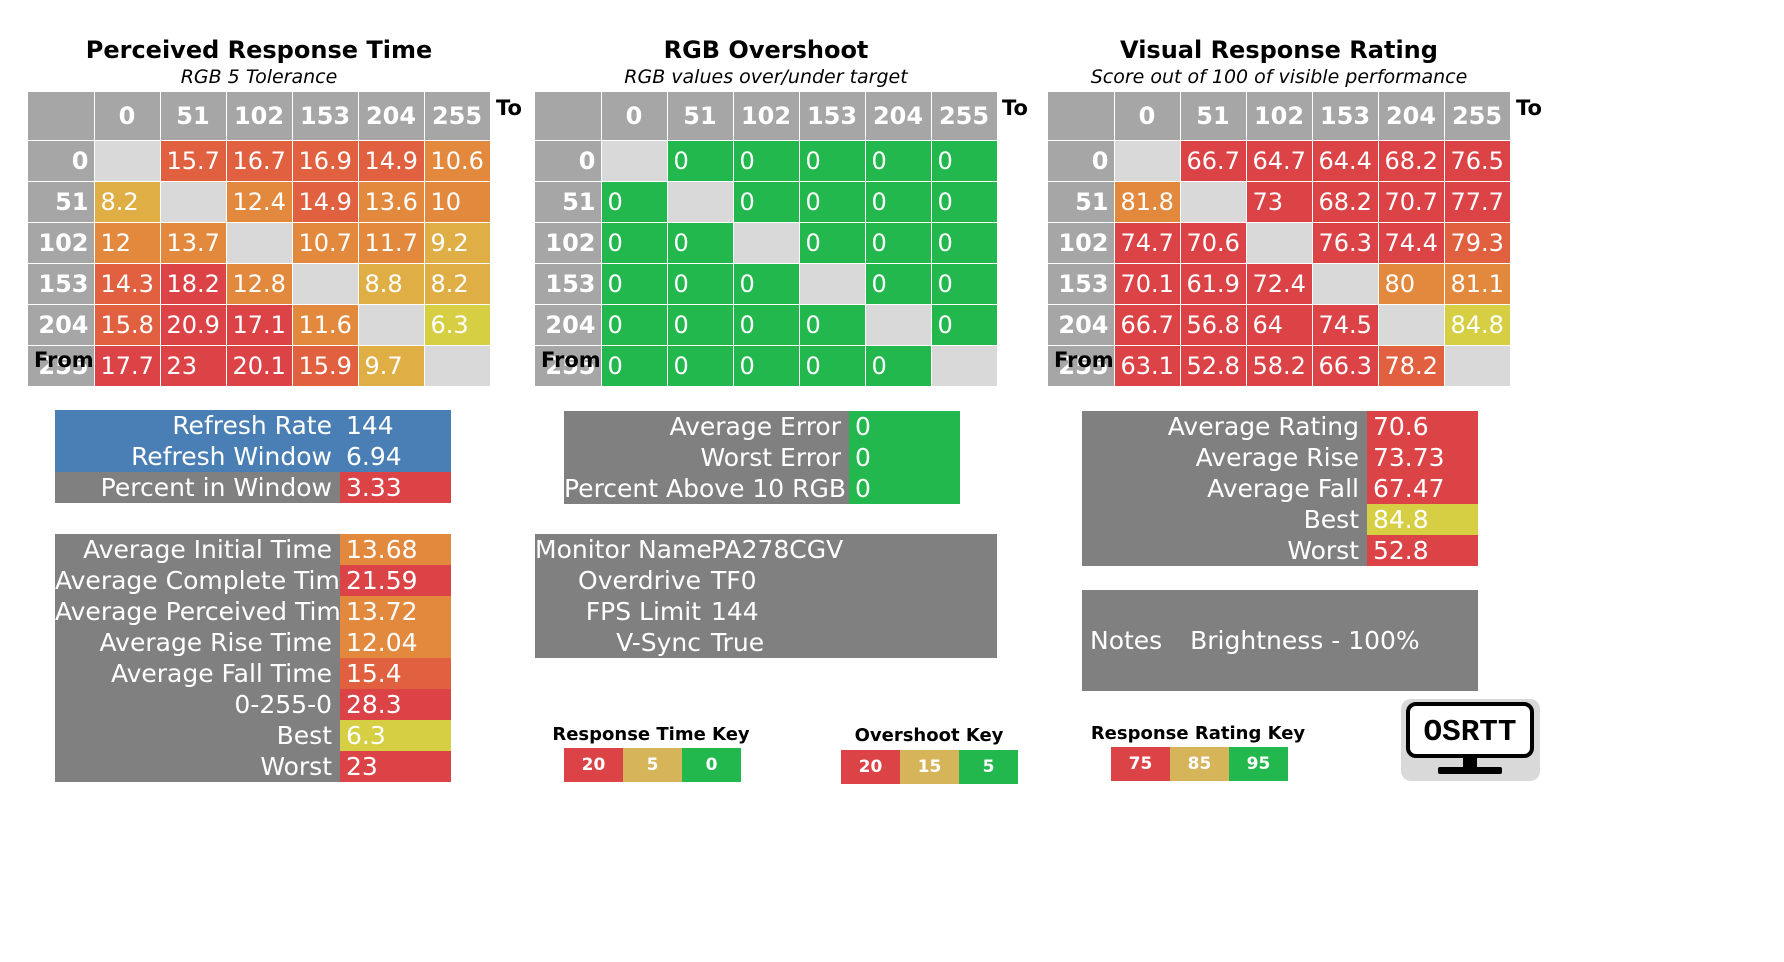 The image size is (1784, 962). What do you see at coordinates (766, 549) in the screenshot?
I see `monitor-row: Monitor Name PA278CGV` at bounding box center [766, 549].